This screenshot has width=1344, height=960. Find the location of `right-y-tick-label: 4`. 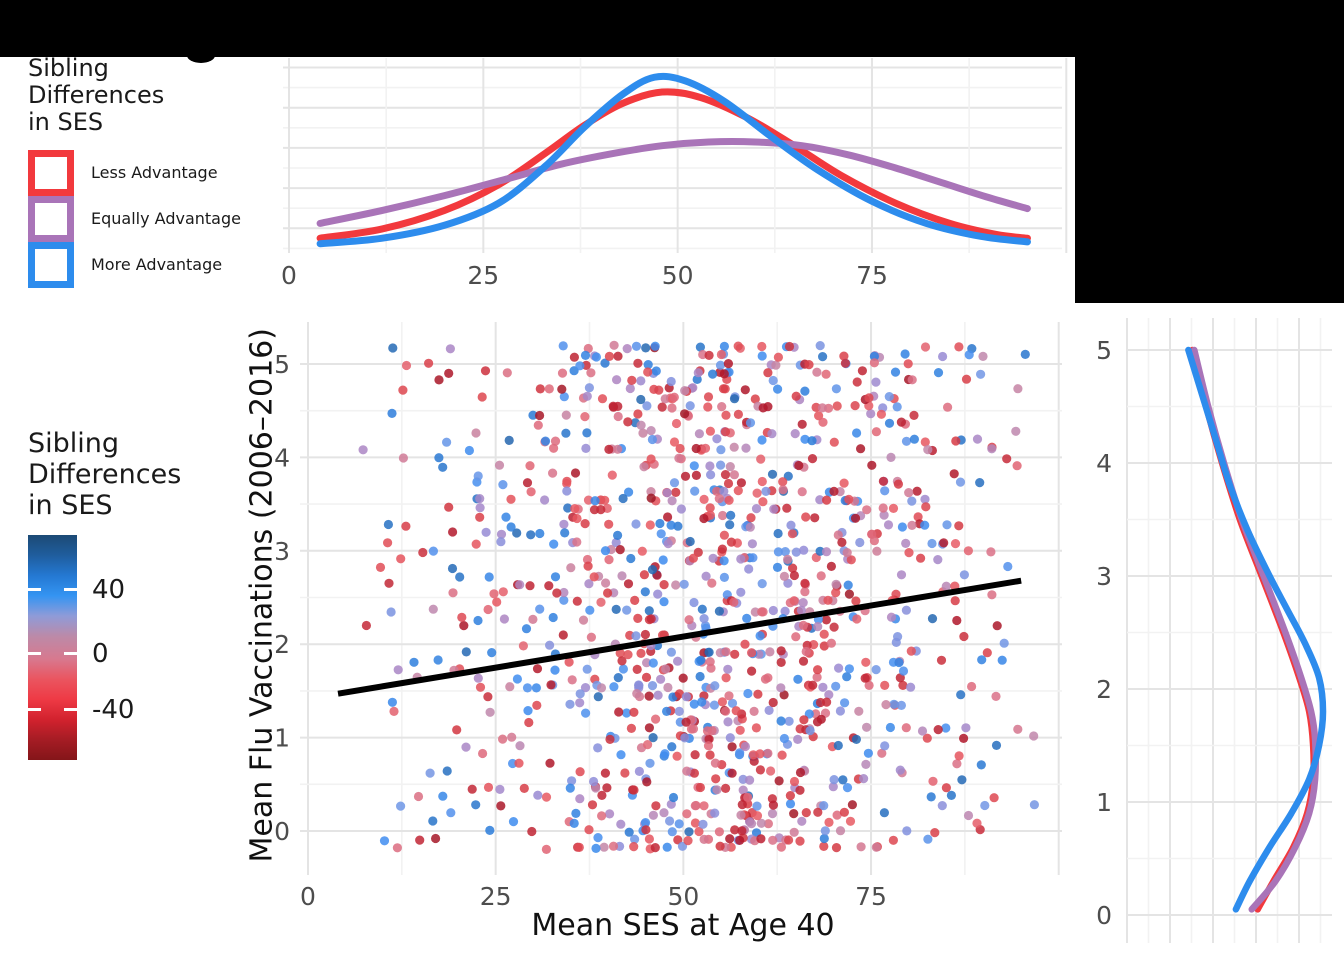

right-y-tick-label: 4 is located at coordinates (1104, 463).